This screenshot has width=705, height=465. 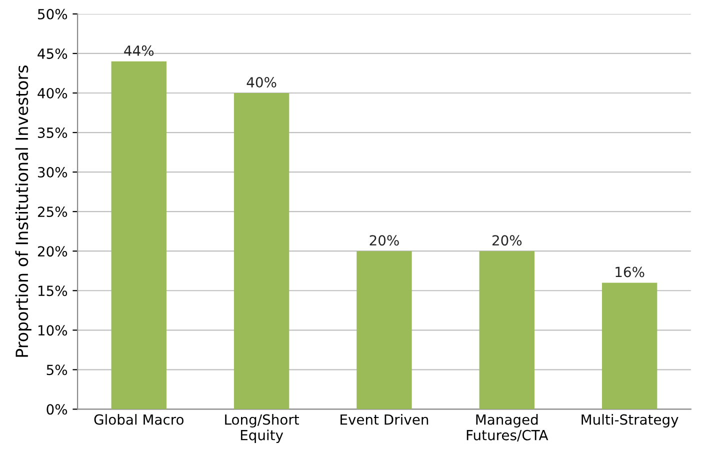 What do you see at coordinates (53, 251) in the screenshot?
I see `y-tick-label: 20%` at bounding box center [53, 251].